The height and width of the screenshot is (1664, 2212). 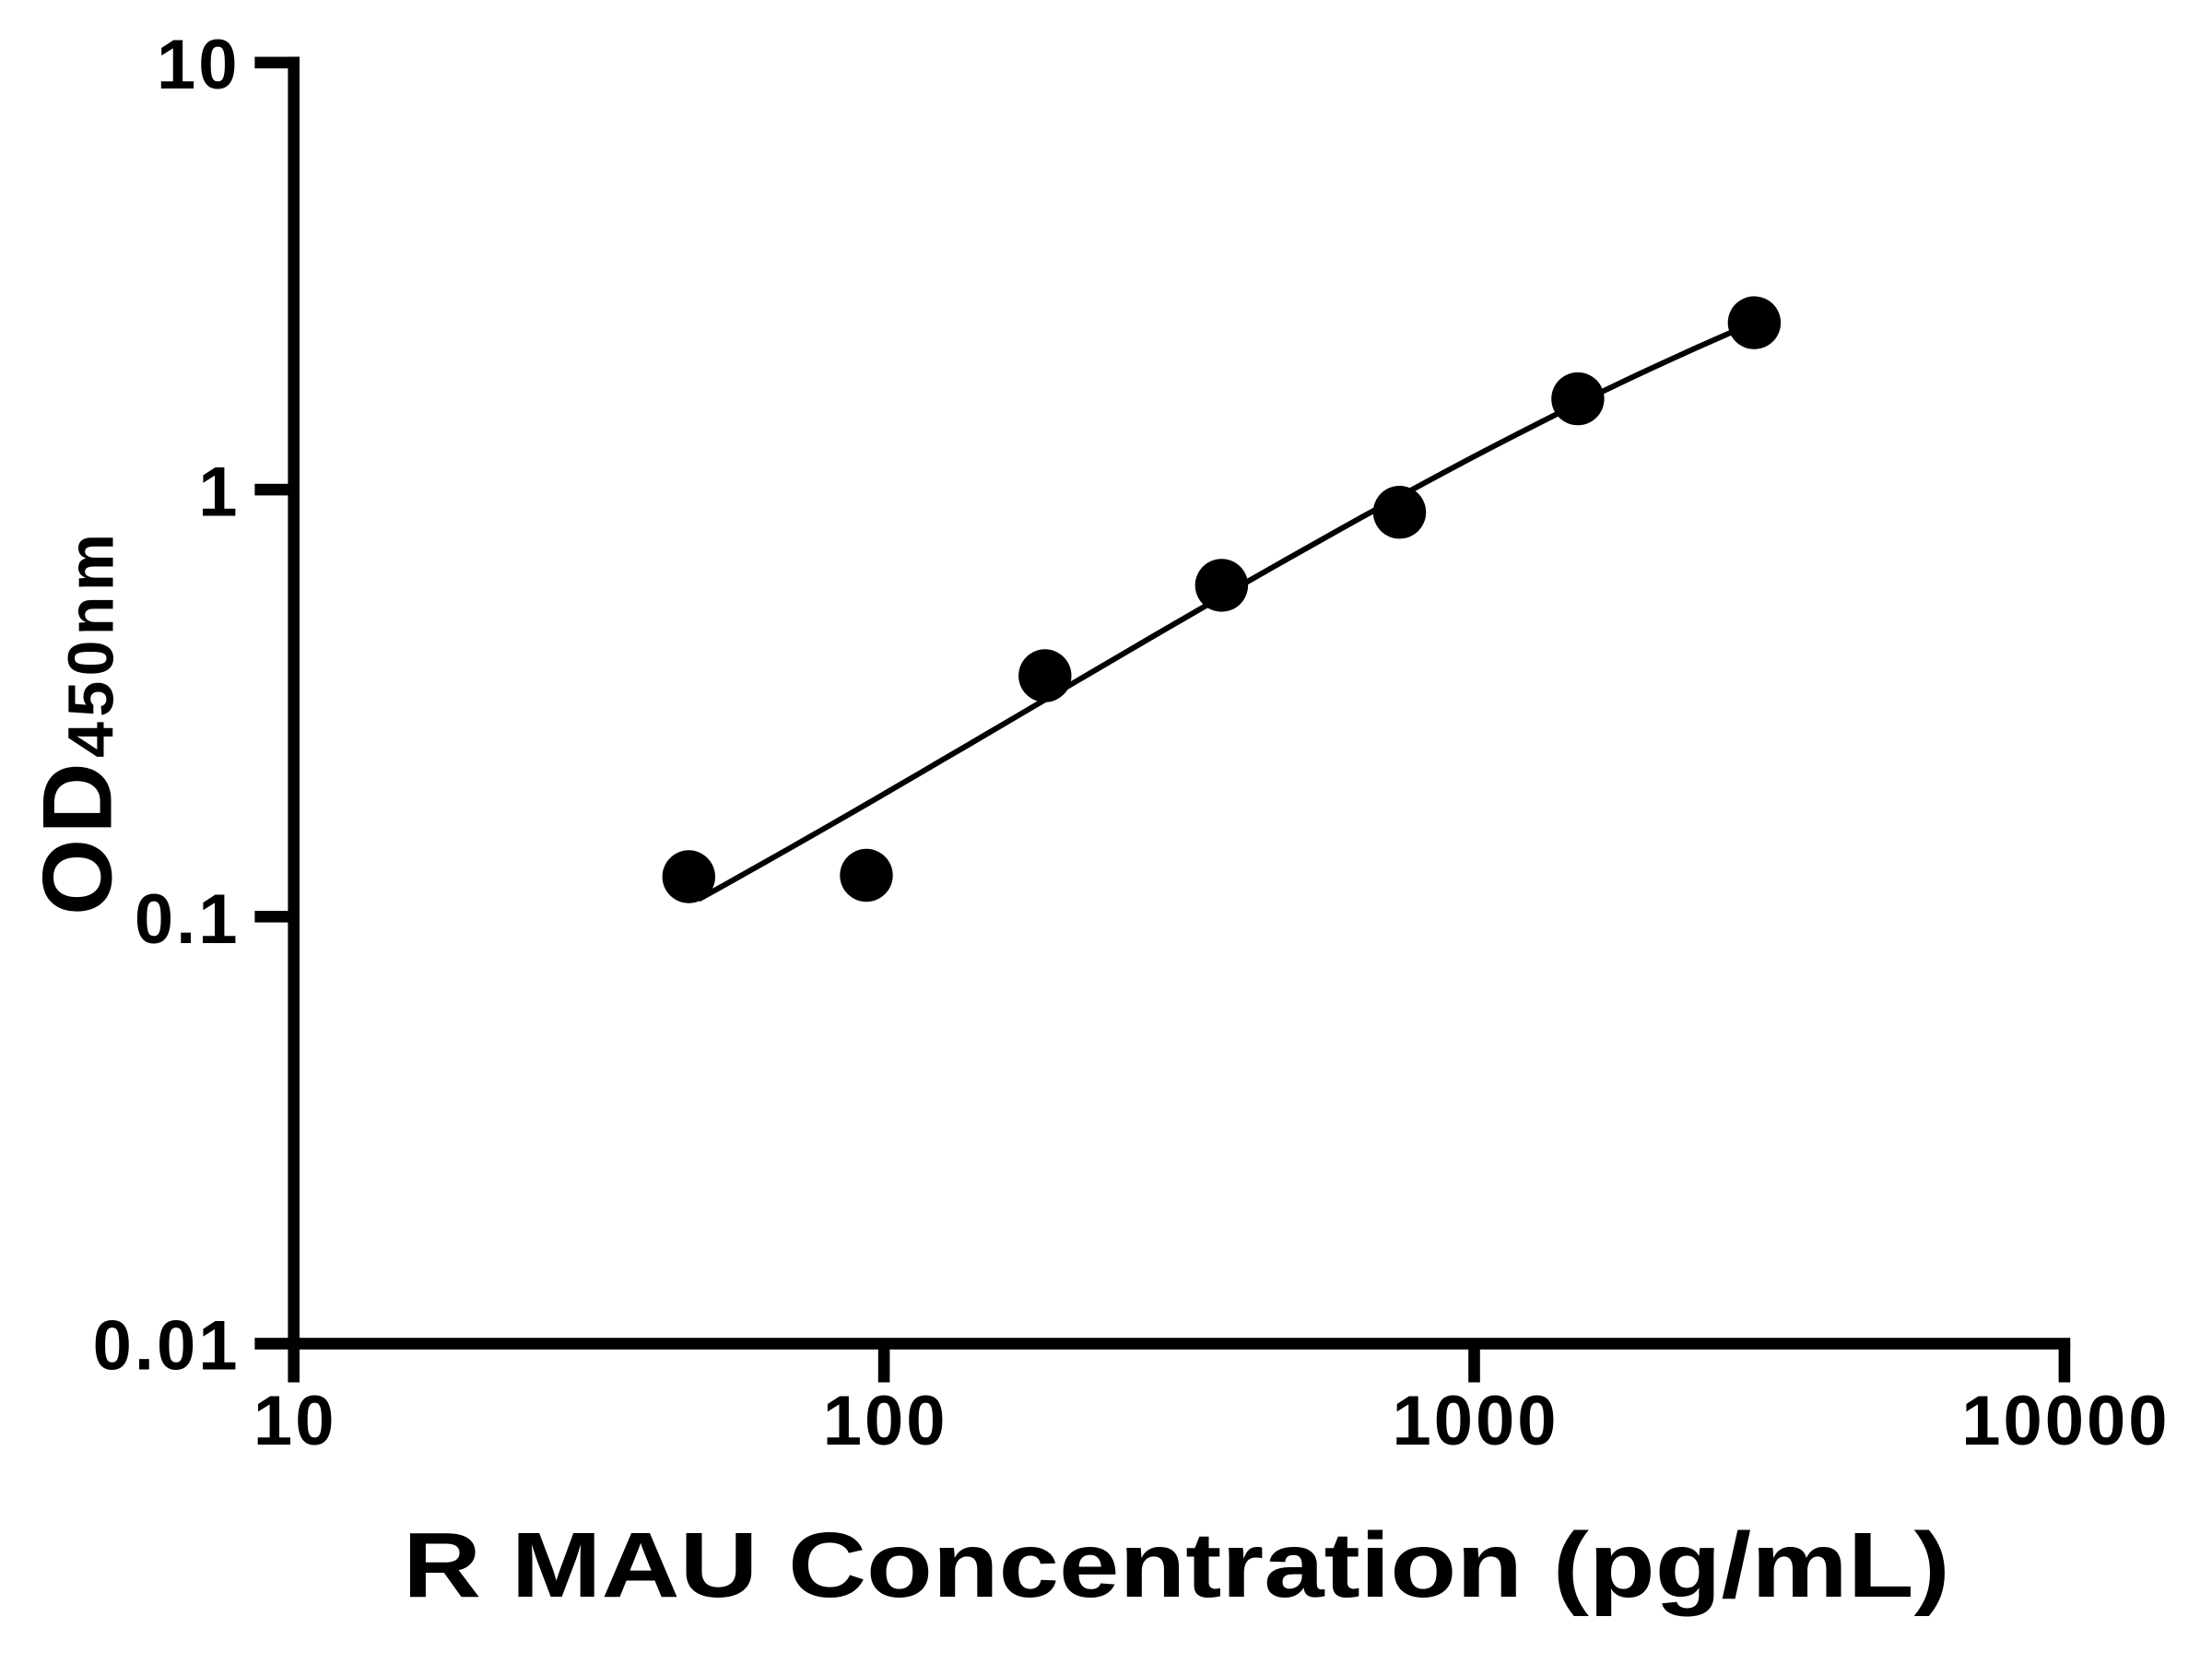 What do you see at coordinates (167, 1346) in the screenshot?
I see `svg-text: 0.01` at bounding box center [167, 1346].